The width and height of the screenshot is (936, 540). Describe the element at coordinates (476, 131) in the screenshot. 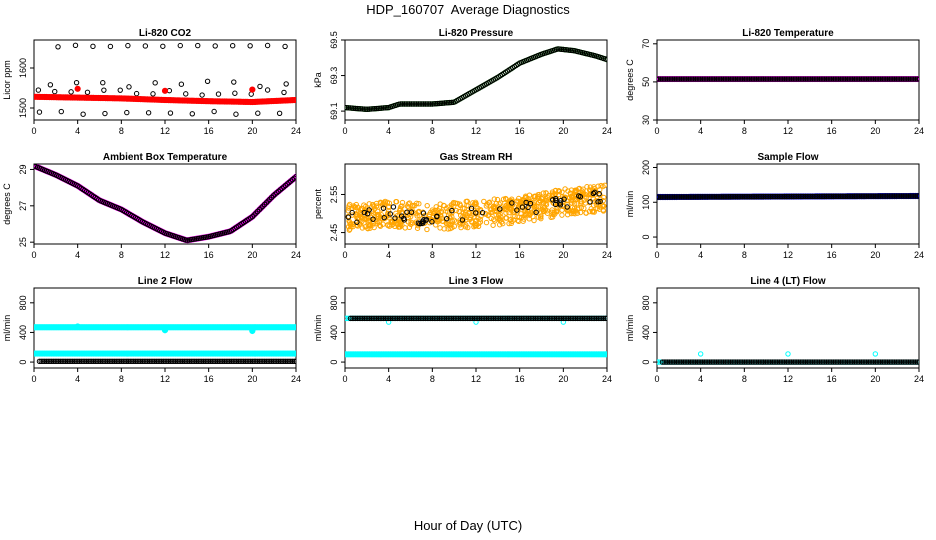

I see `x-tick-label: 12` at that location.